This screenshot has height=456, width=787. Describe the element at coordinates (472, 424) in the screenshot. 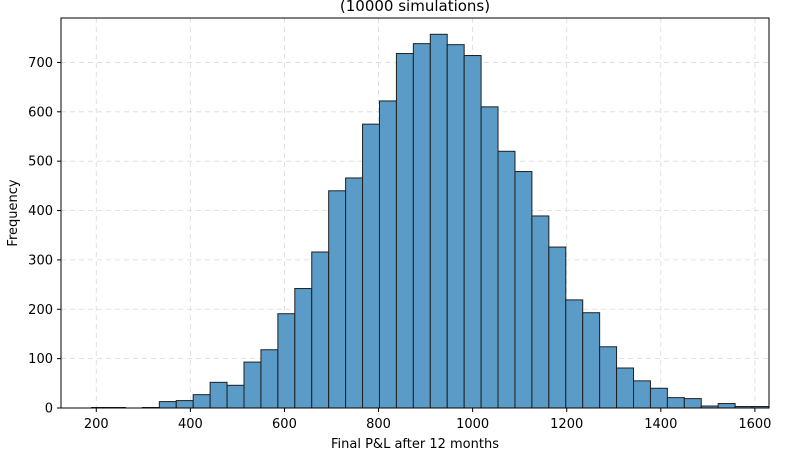

I see `x-tick-label: 1000` at that location.